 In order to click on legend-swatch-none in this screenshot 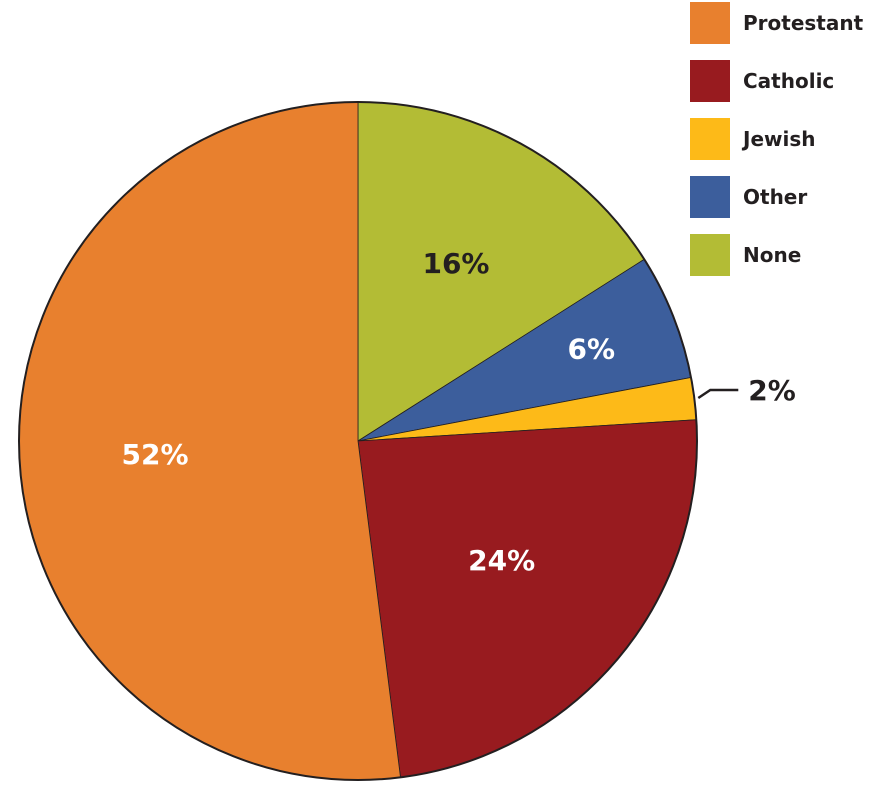, I will do `click(710, 255)`.